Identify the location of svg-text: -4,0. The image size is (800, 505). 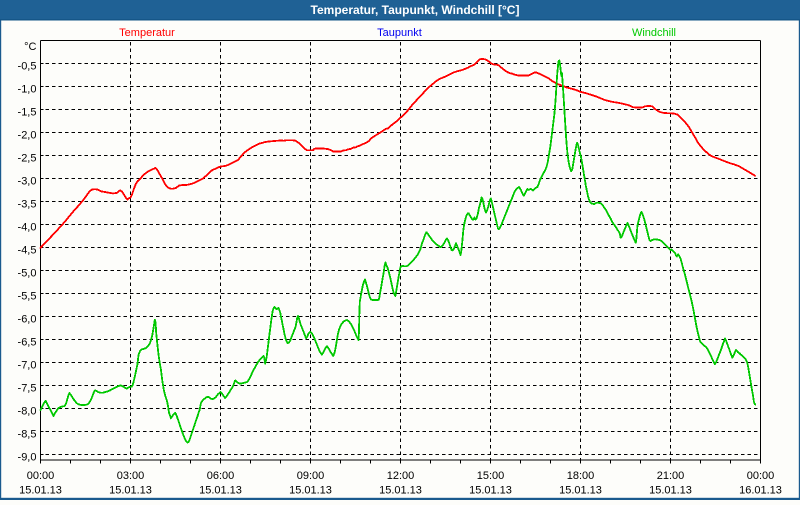
(27, 228).